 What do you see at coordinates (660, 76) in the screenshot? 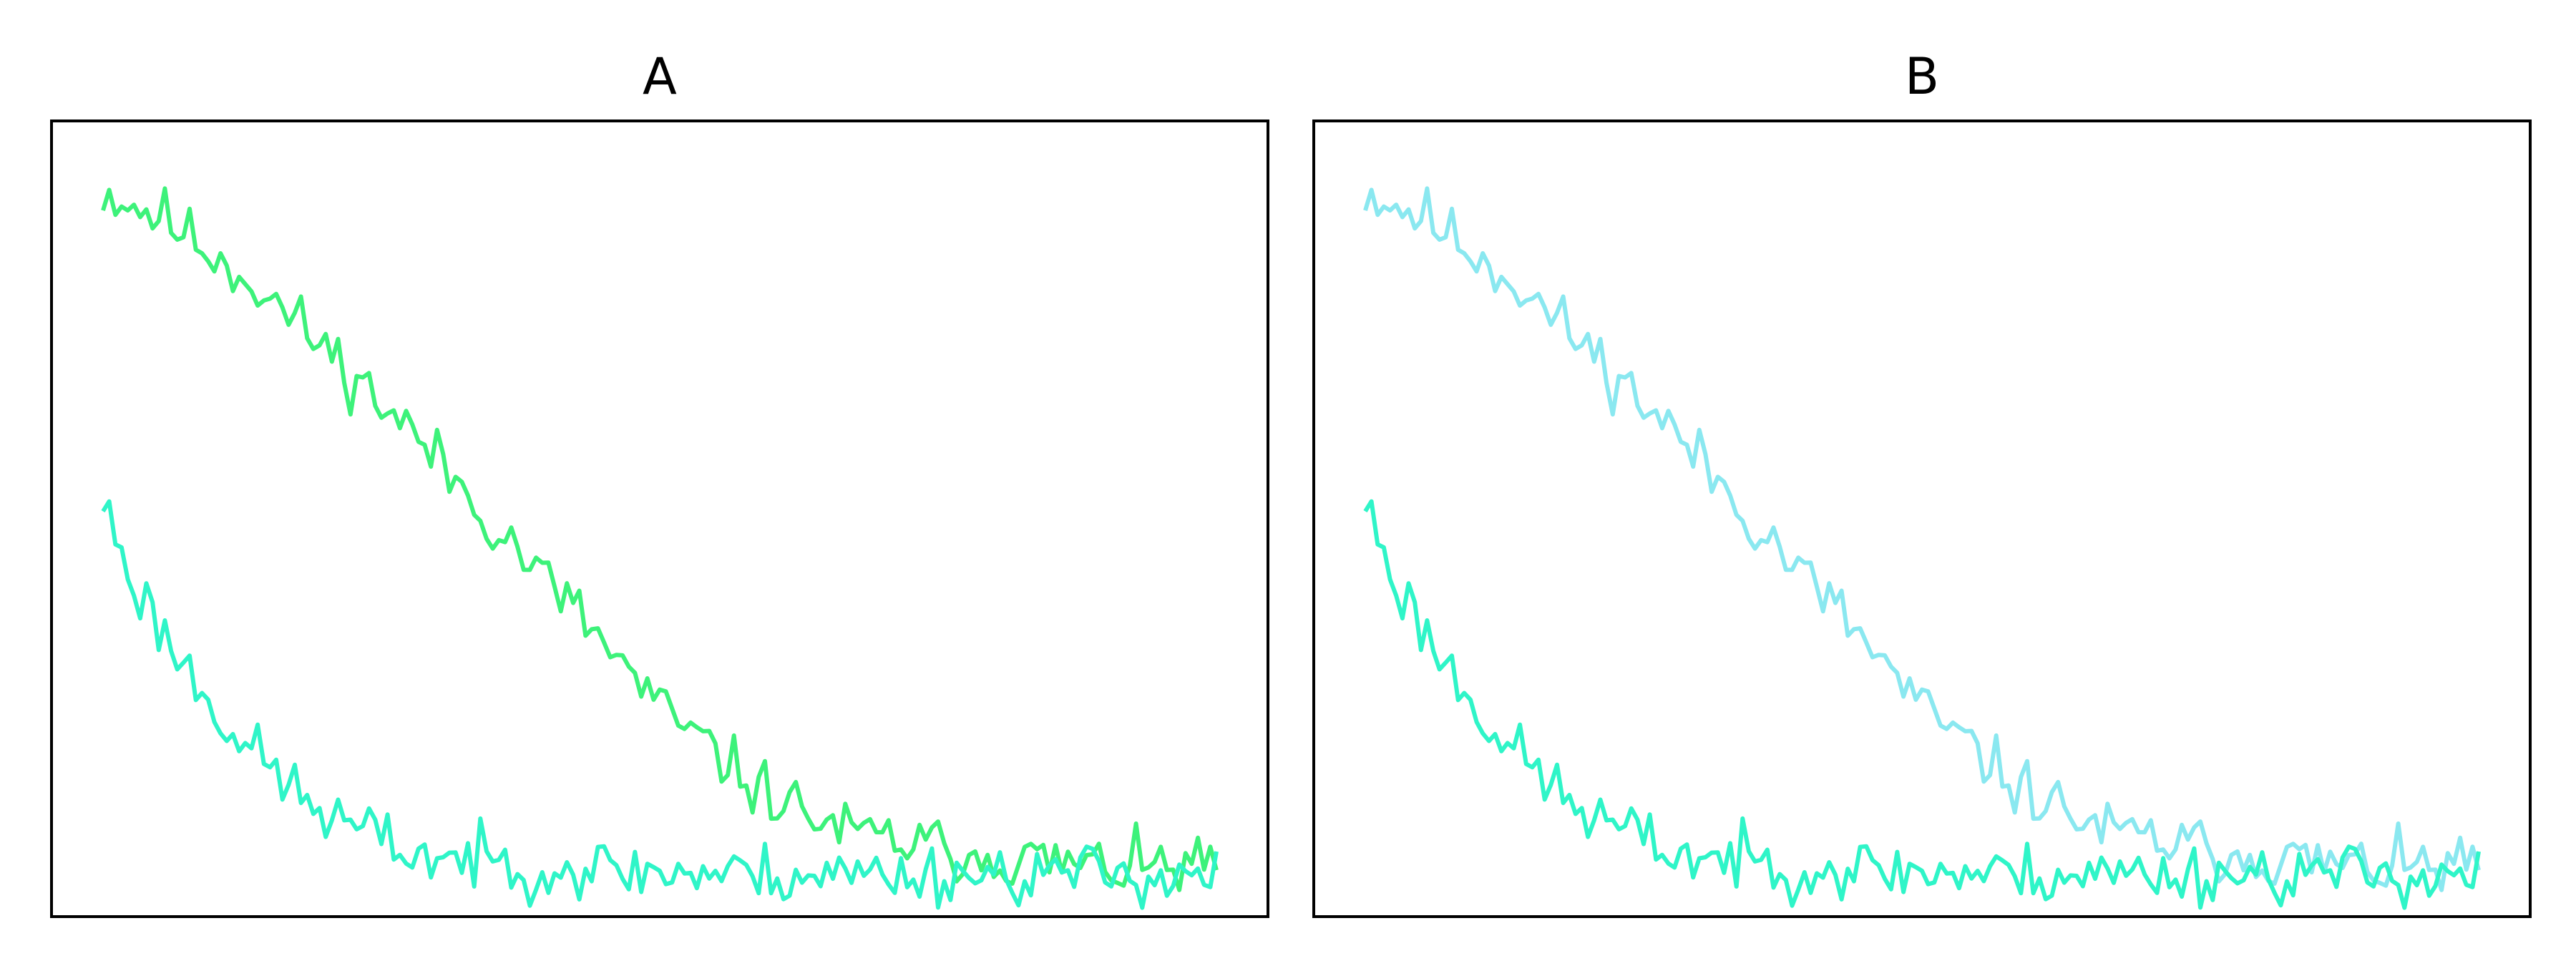
I see `subplot-title: A` at bounding box center [660, 76].